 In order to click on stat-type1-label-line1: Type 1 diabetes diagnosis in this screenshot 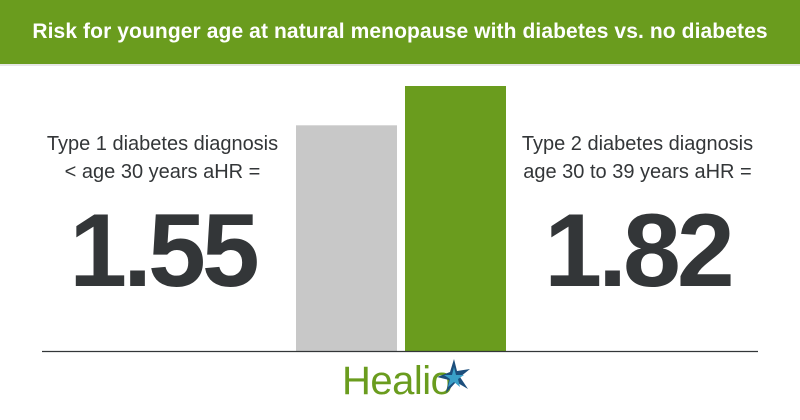, I will do `click(162, 144)`.